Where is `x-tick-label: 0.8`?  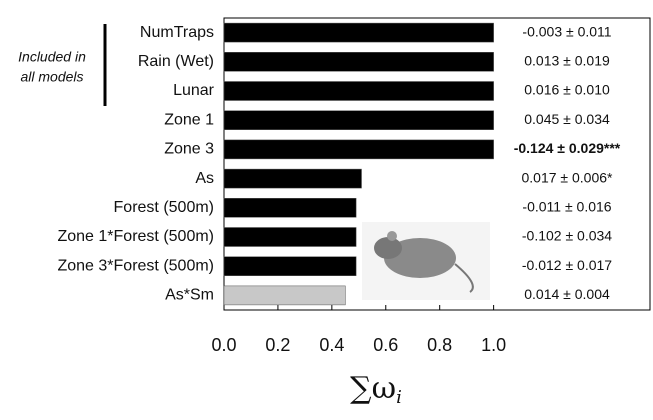 x-tick-label: 0.8 is located at coordinates (439, 345).